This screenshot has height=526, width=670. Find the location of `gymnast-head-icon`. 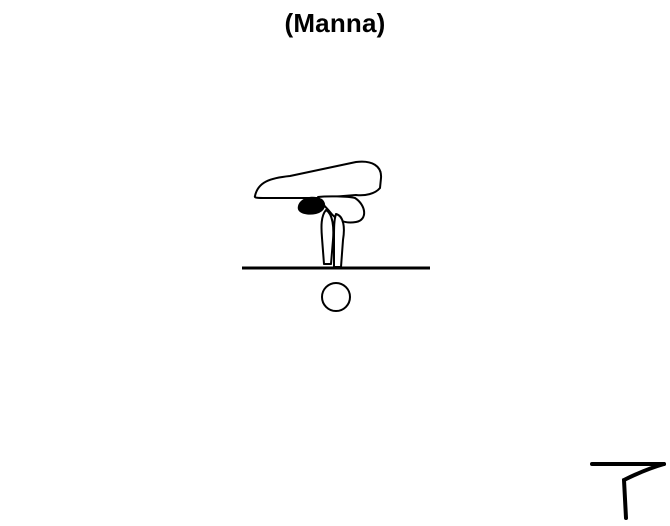

gymnast-head-icon is located at coordinates (311, 205).